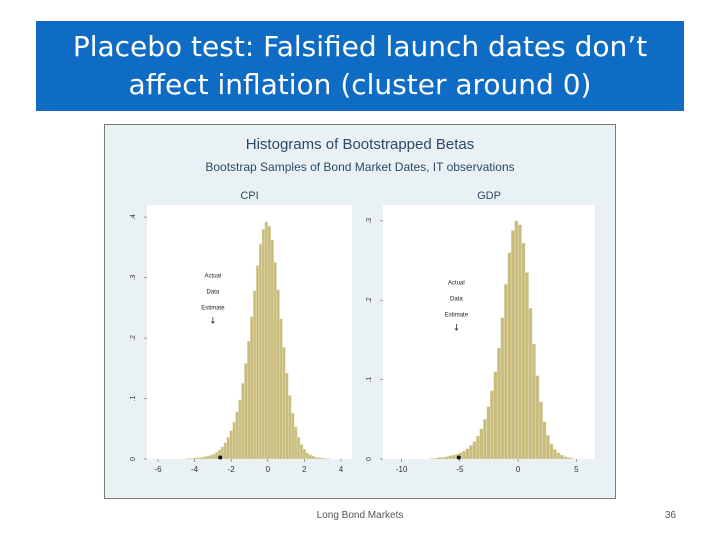 Image resolution: width=720 pixels, height=540 pixels. What do you see at coordinates (268, 469) in the screenshot?
I see `cpi-x-tick-label: 0` at bounding box center [268, 469].